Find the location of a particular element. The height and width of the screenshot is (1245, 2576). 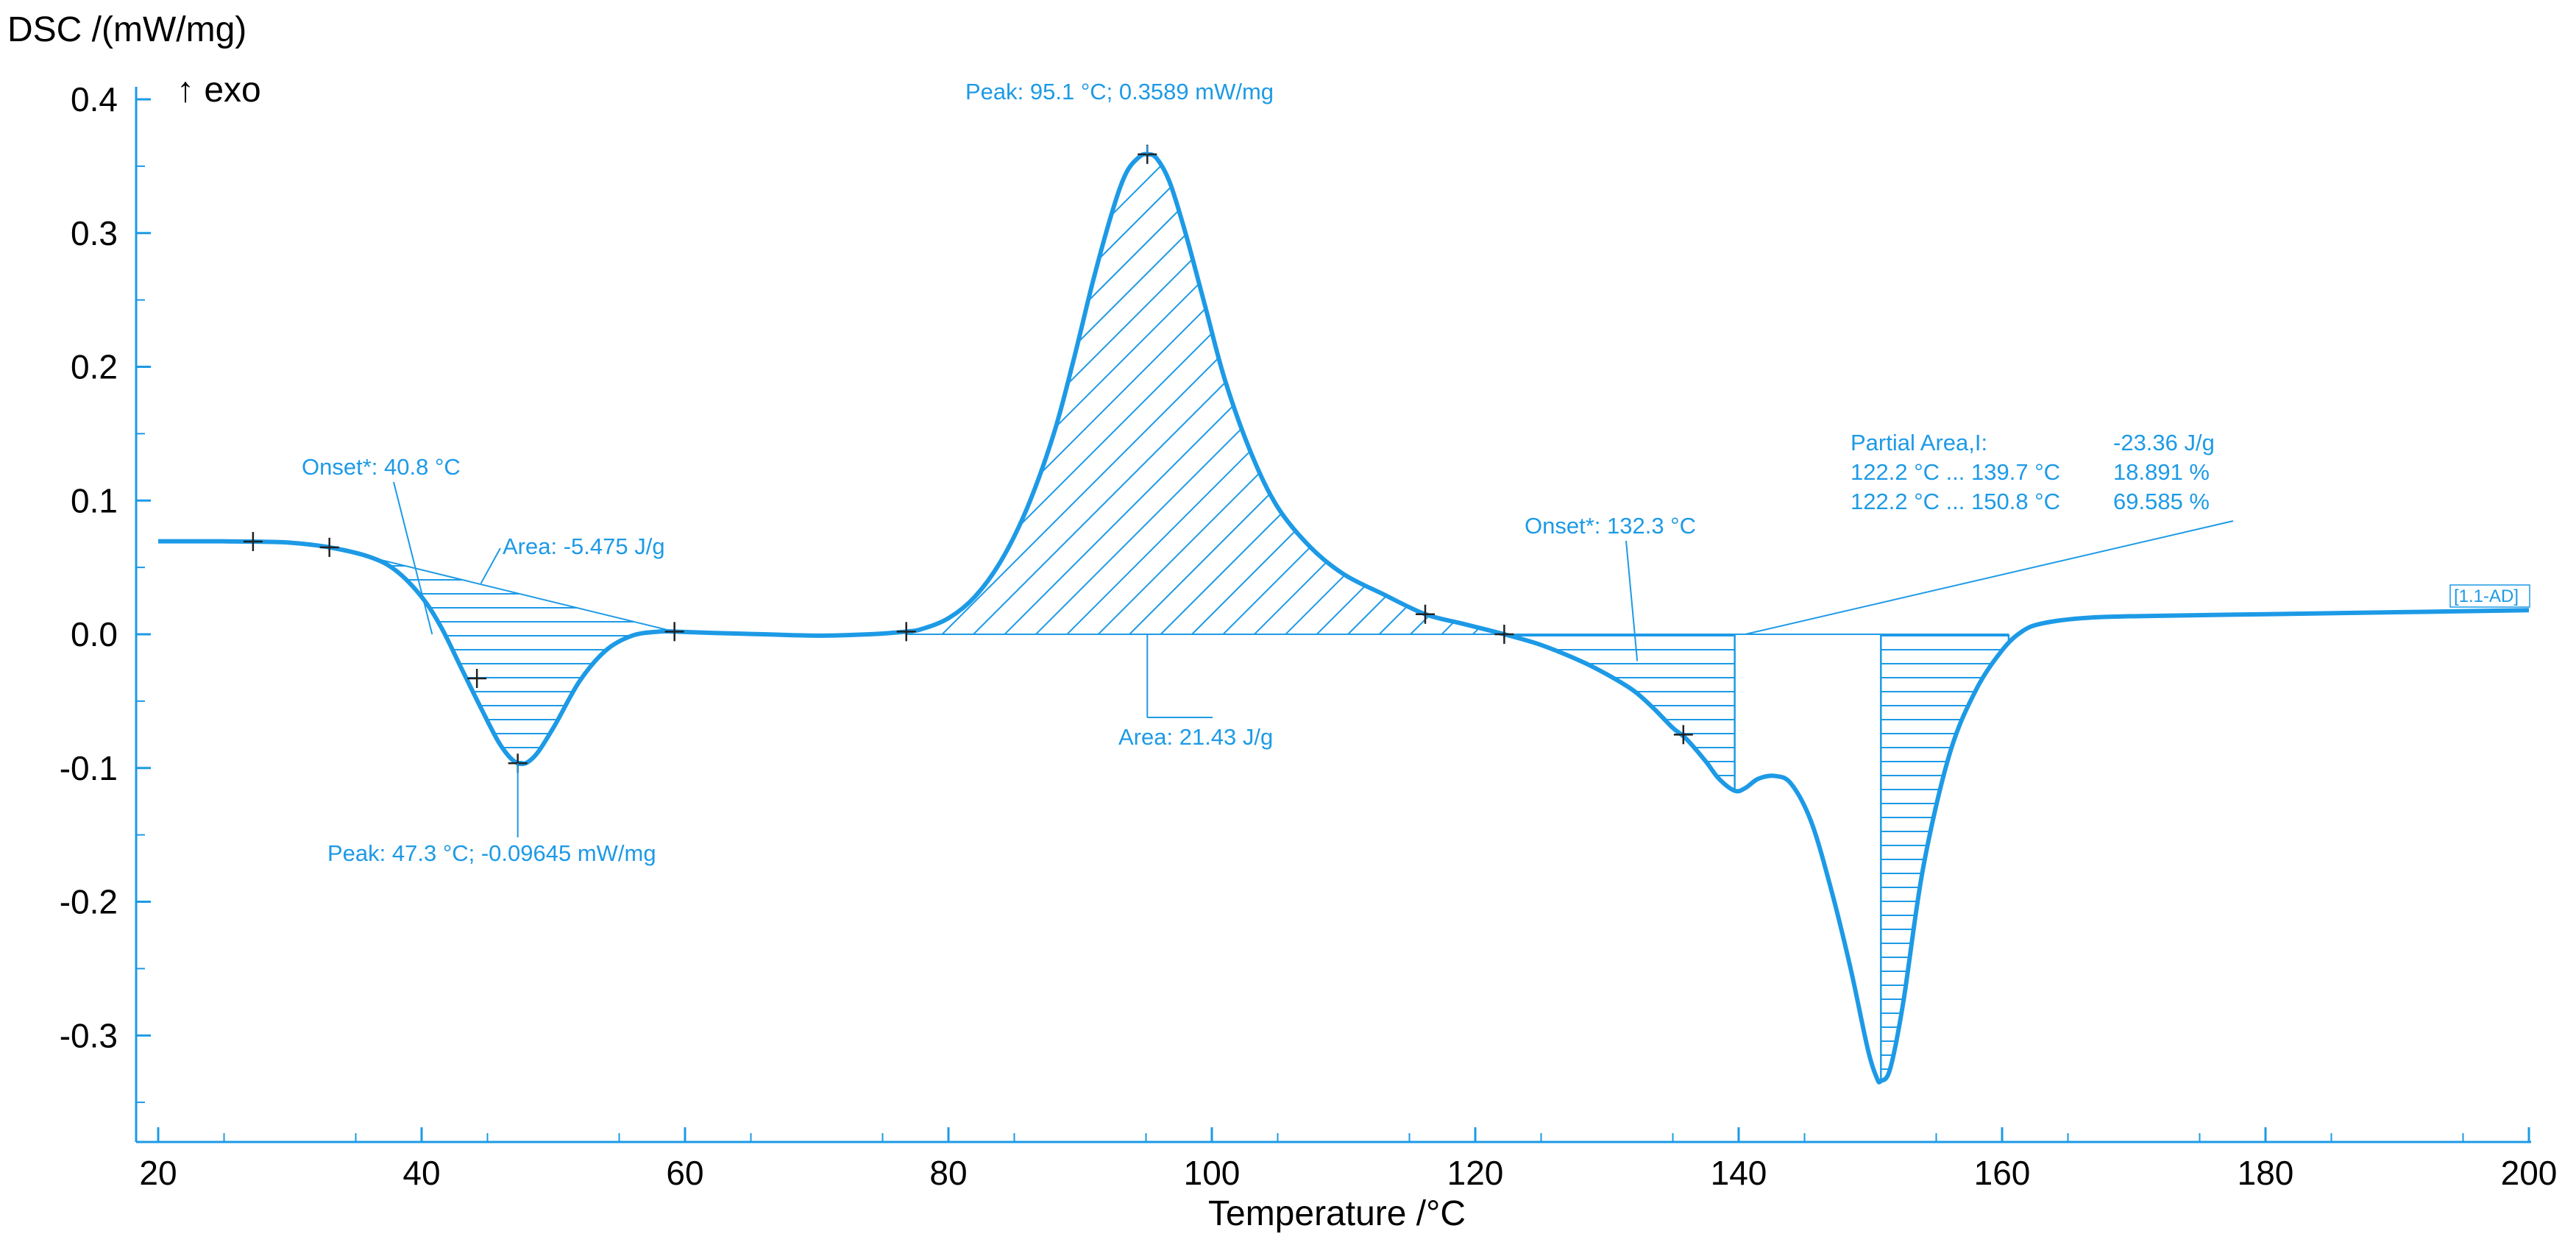

y-tick-label: -0.2 is located at coordinates (89, 902).